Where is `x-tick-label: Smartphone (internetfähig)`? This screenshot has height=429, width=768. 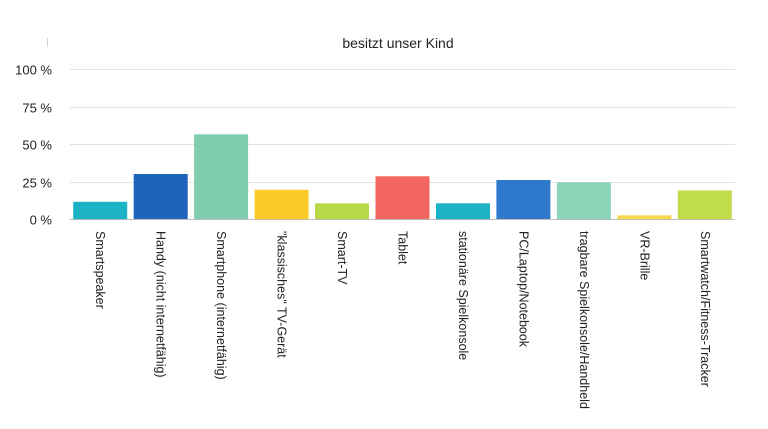 x-tick-label: Smartphone (internetfähig) is located at coordinates (221, 305).